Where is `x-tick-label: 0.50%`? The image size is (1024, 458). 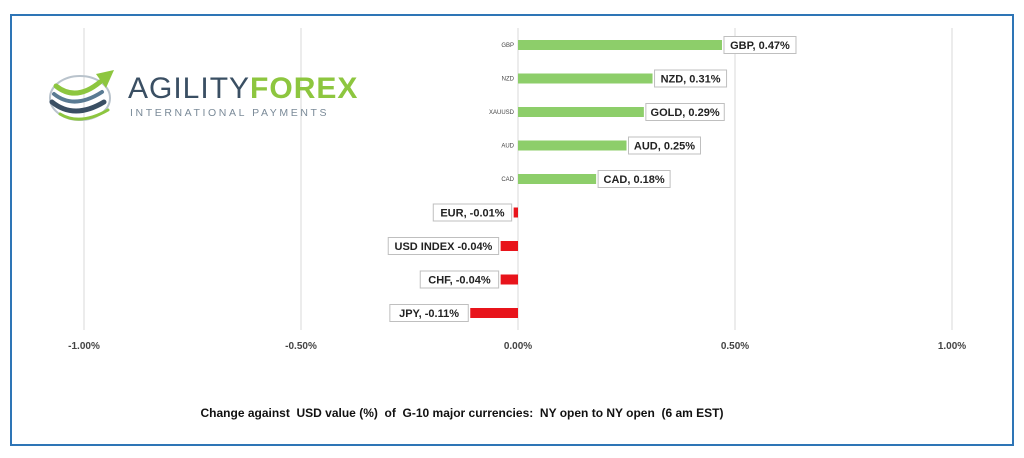
x-tick-label: 0.50% is located at coordinates (735, 346).